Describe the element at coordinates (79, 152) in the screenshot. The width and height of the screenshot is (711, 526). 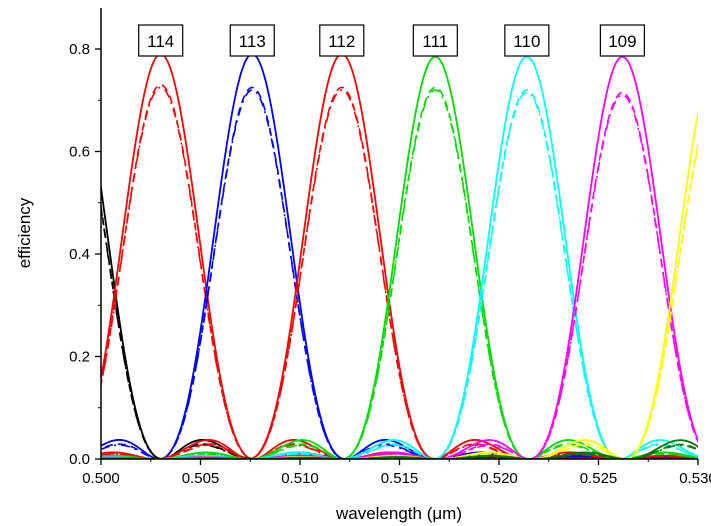
I see `y-tick-label: 0.6` at that location.